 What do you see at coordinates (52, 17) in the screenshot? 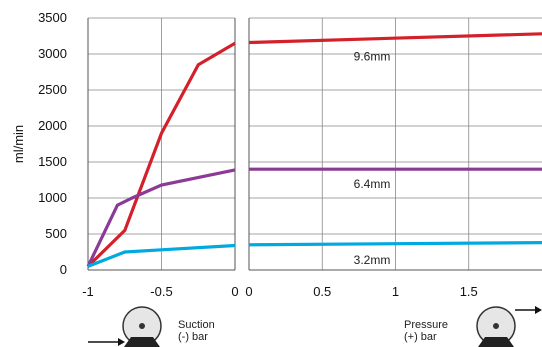
I see `y-tick-label: 3500` at bounding box center [52, 17].